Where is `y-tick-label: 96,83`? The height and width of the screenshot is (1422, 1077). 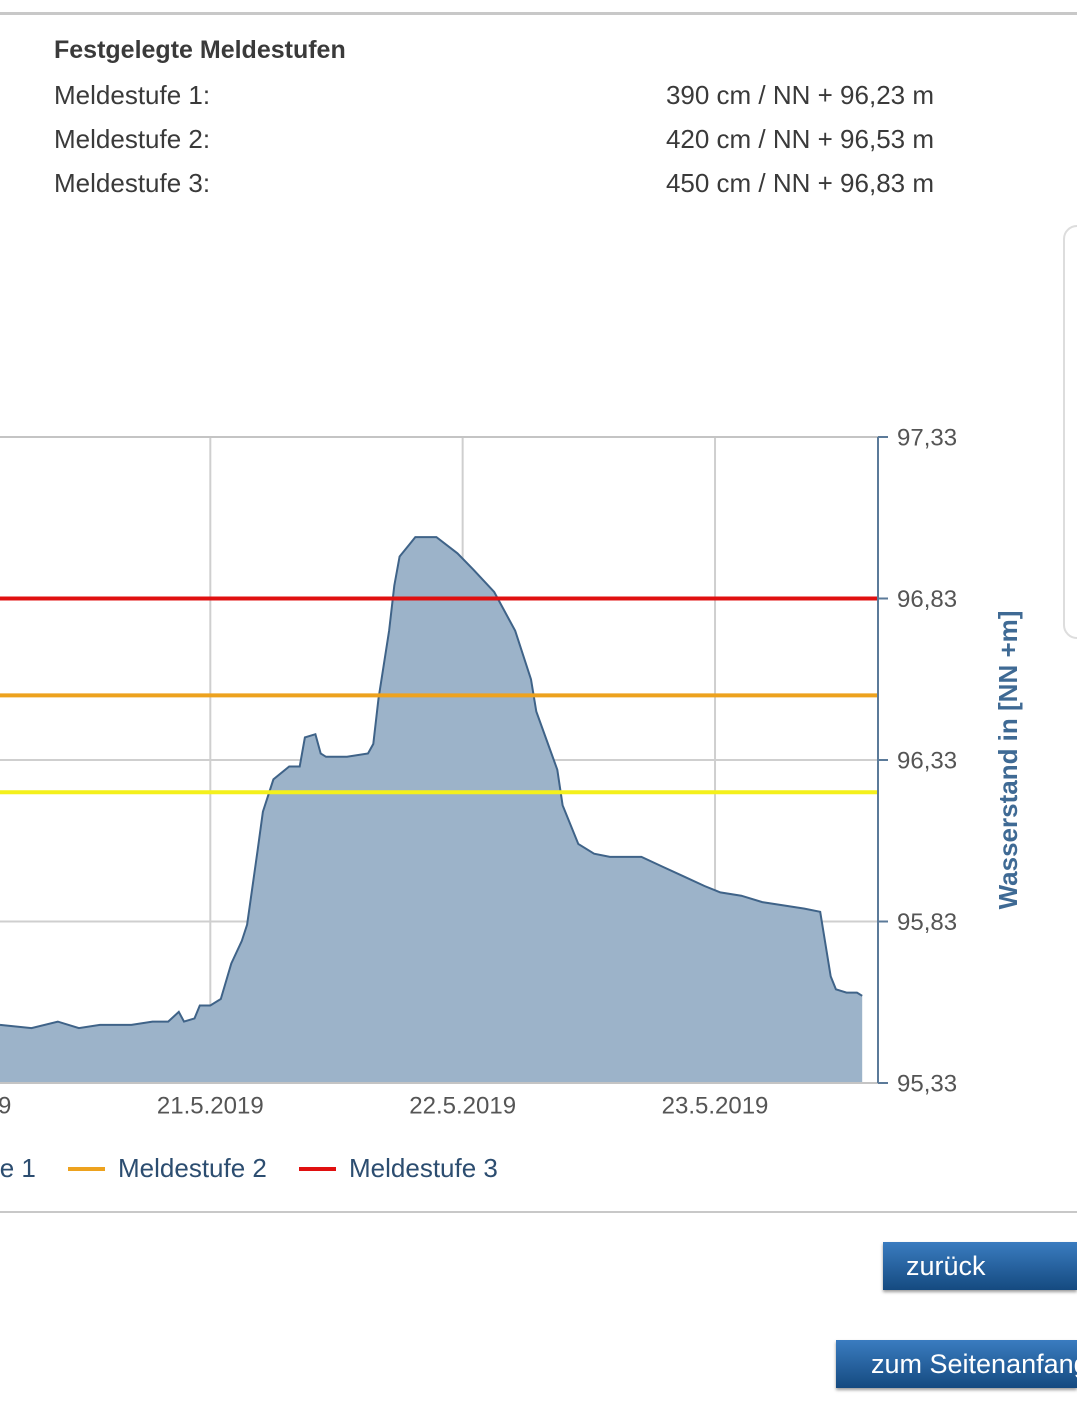 y-tick-label: 96,83 is located at coordinates (927, 599).